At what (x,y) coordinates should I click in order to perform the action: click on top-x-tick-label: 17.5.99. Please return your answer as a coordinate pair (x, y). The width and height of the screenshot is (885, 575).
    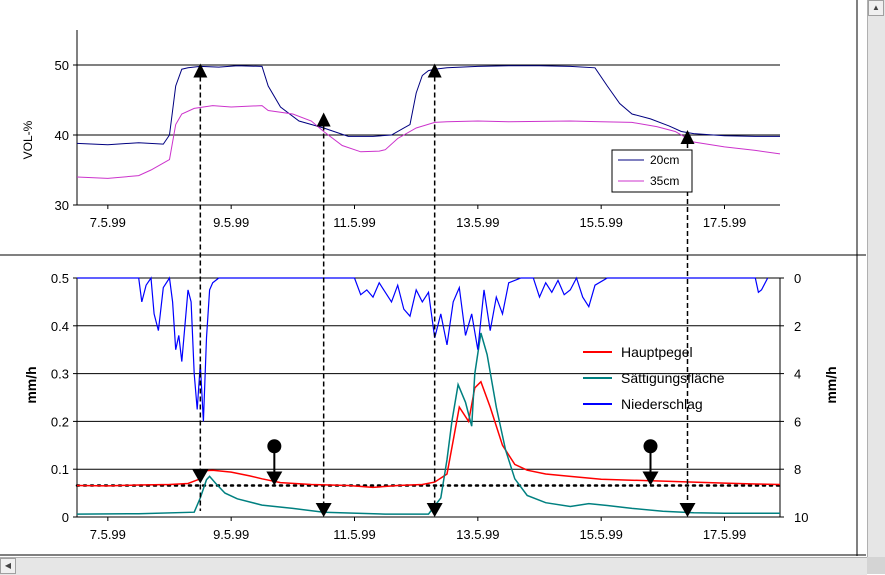
    Looking at the image, I should click on (724, 222).